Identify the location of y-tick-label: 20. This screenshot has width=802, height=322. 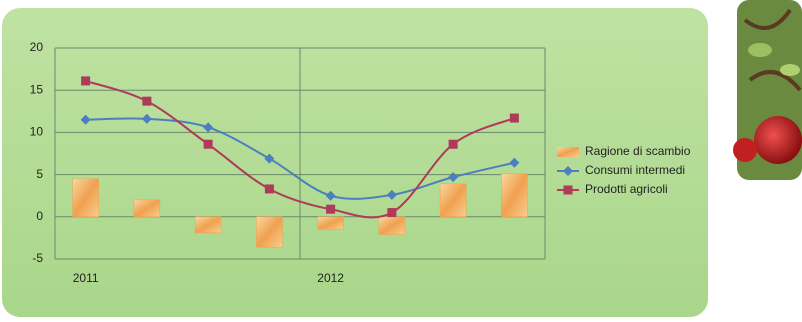
(37, 47).